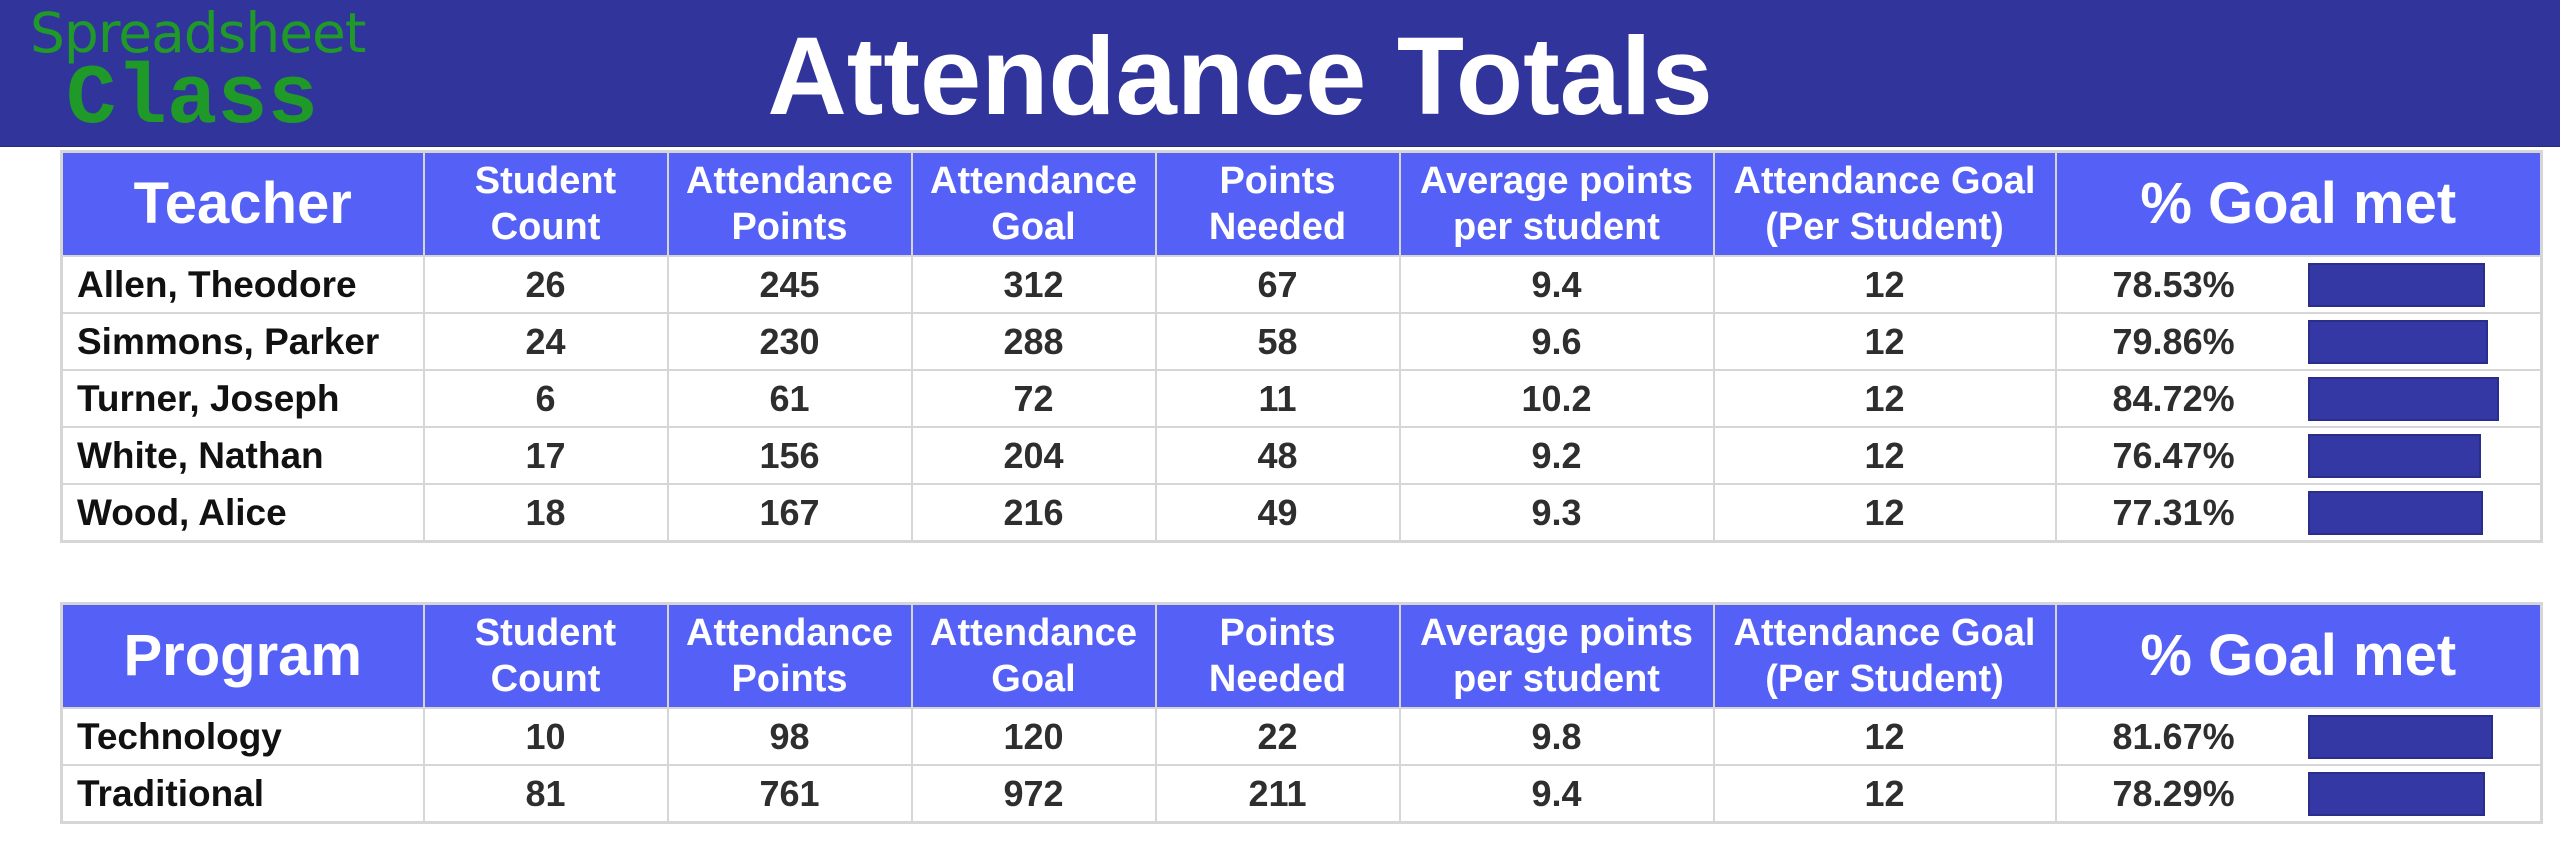 The height and width of the screenshot is (842, 2560). What do you see at coordinates (1240, 76) in the screenshot?
I see `page-title: Attendance Totals` at bounding box center [1240, 76].